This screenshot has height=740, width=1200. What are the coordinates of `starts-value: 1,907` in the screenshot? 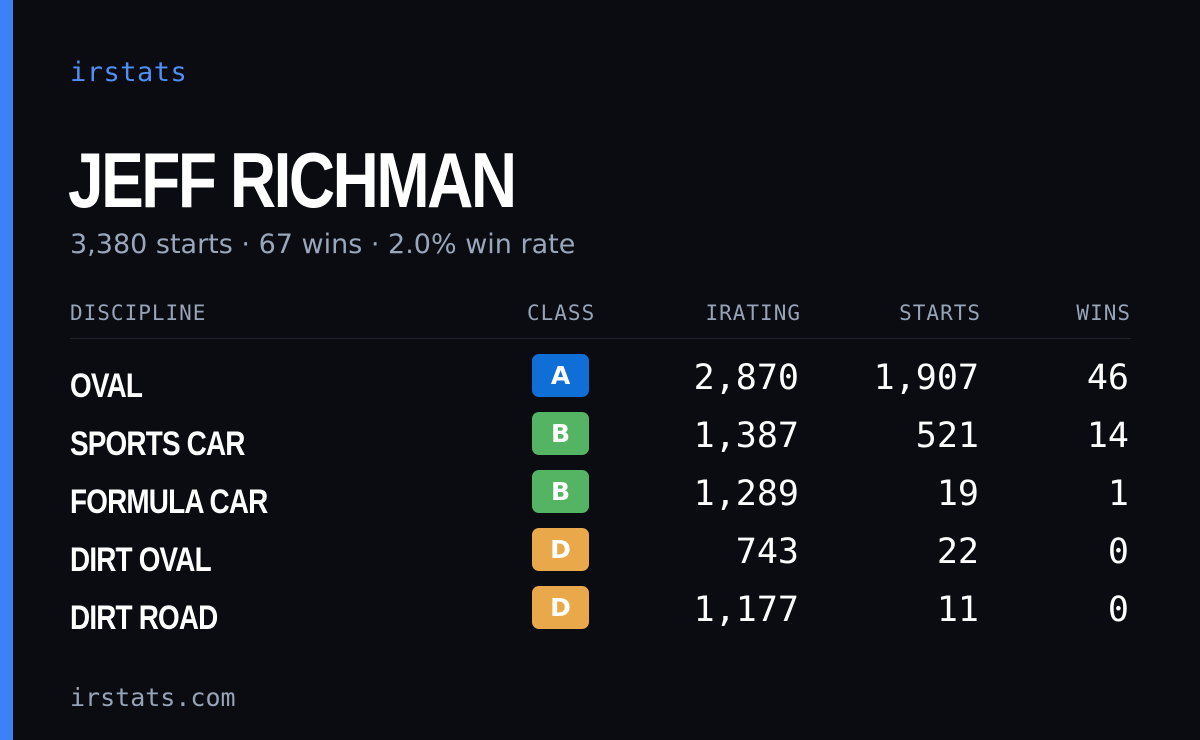 It's located at (926, 378).